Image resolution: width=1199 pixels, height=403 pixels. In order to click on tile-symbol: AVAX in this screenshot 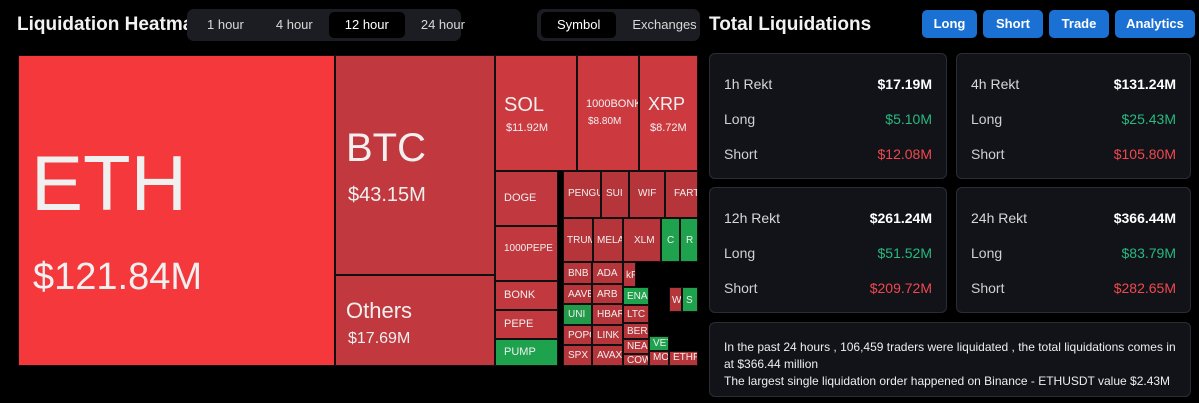, I will do `click(610, 355)`.